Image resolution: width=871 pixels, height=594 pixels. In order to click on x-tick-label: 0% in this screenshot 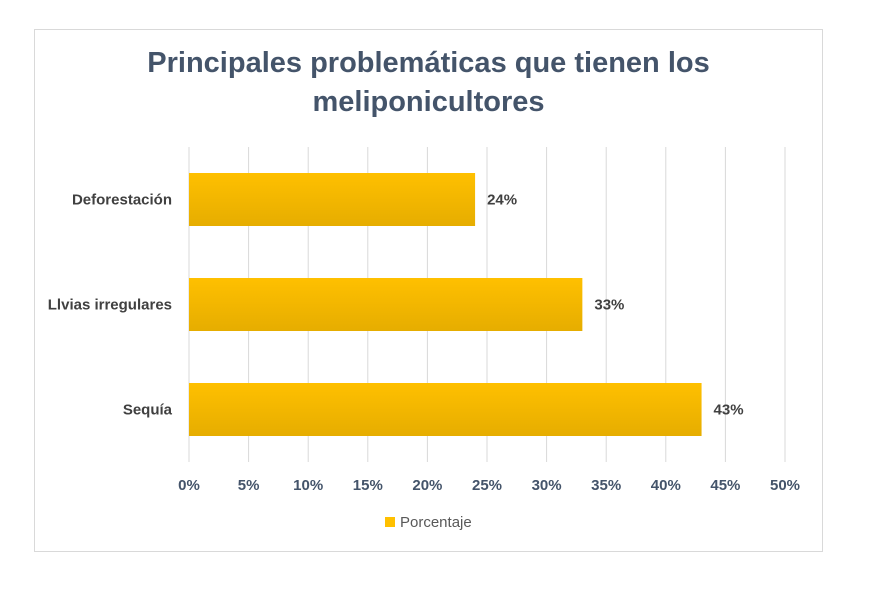, I will do `click(189, 485)`.